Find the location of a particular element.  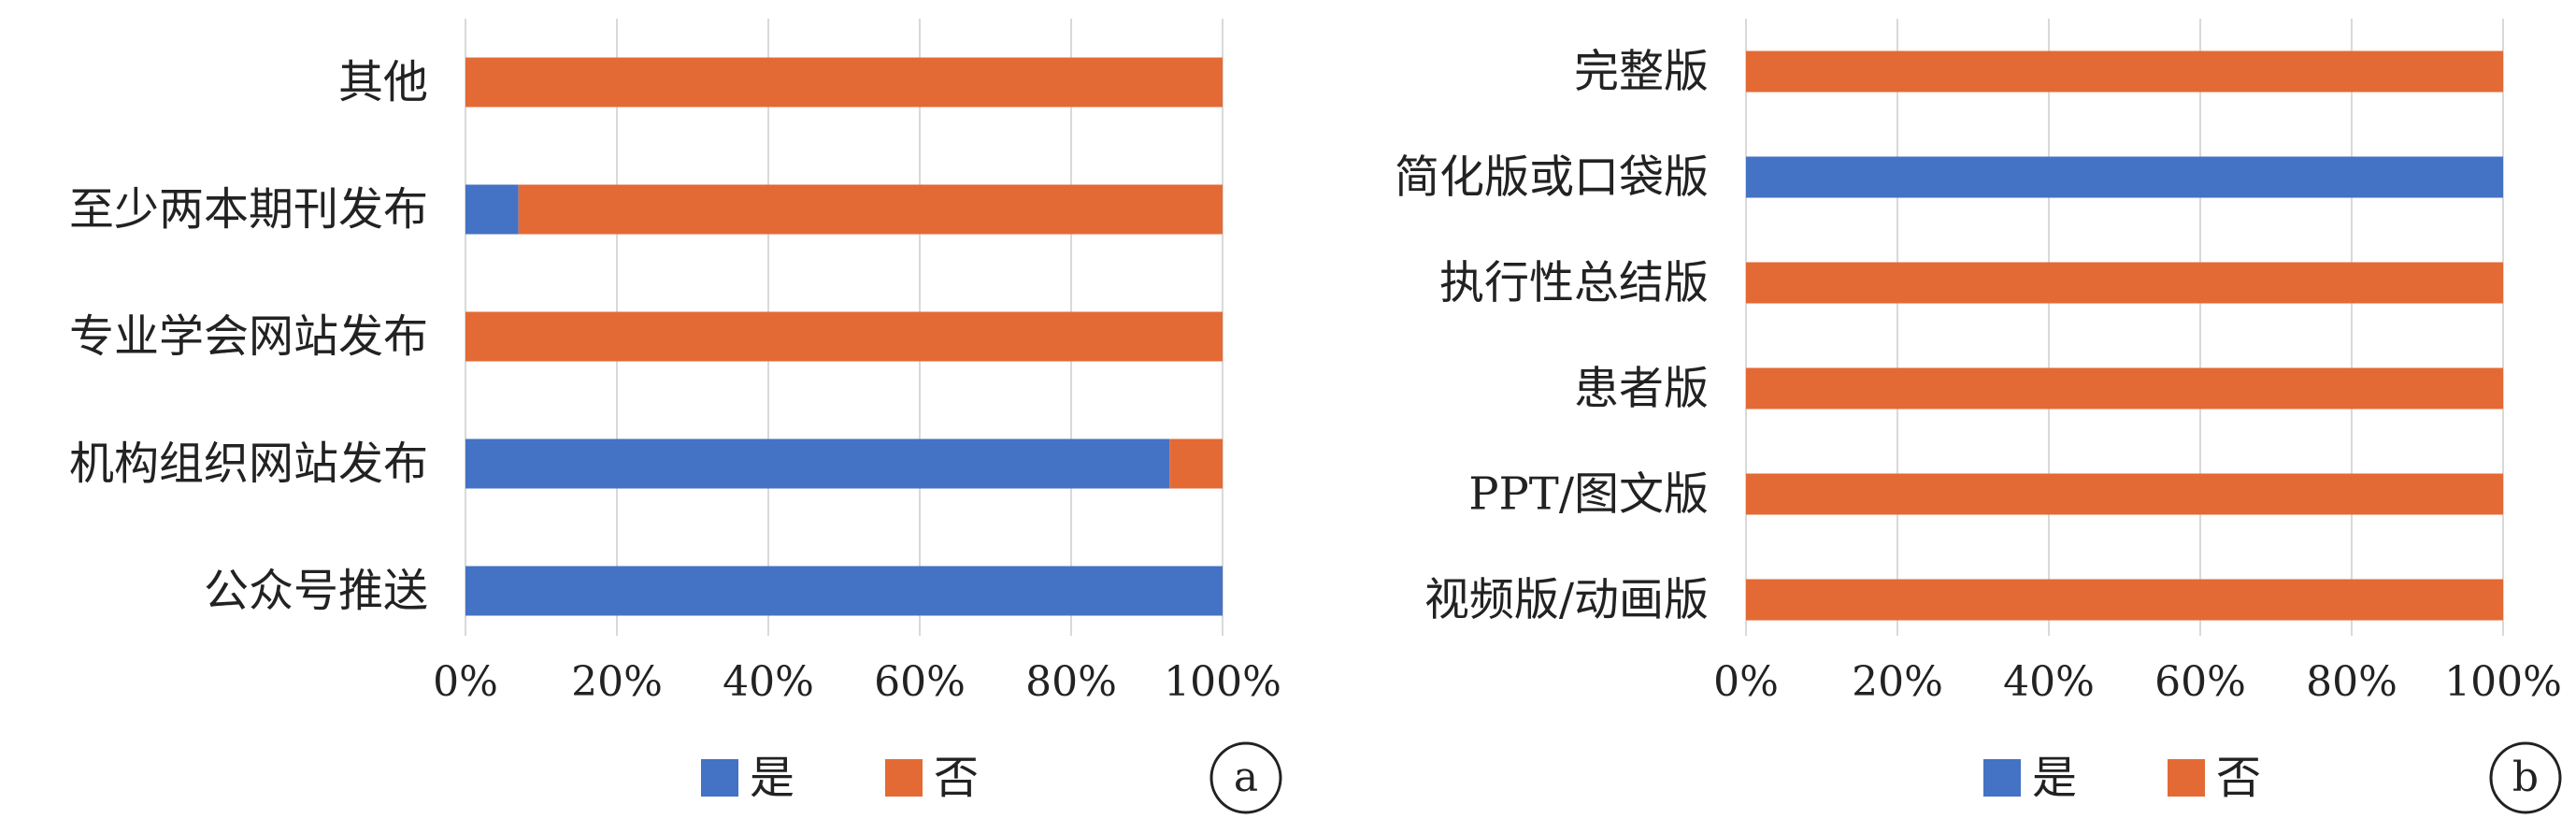

category-label: 执行性总结版 is located at coordinates (1574, 283).